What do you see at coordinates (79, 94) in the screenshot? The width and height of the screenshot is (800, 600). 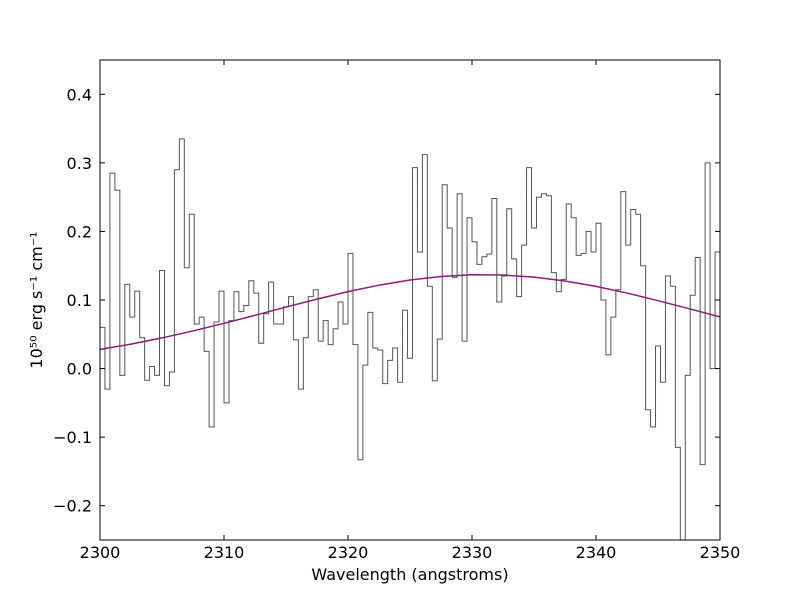 I see `y-tick-label: 0.4` at bounding box center [79, 94].